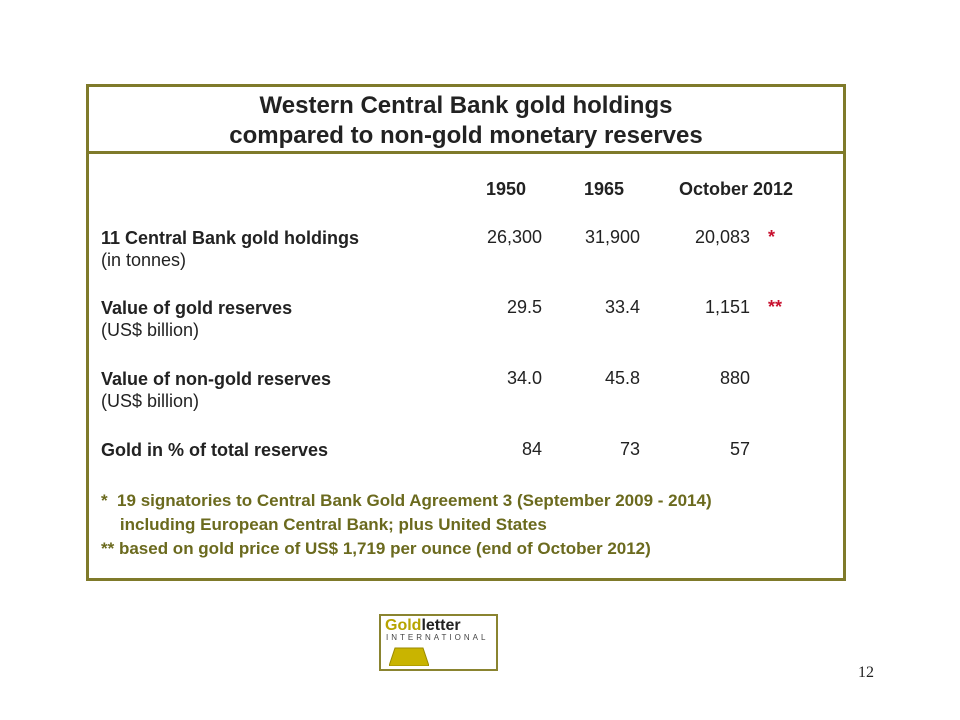 Image resolution: width=960 pixels, height=720 pixels. I want to click on column-header-1950: 1950, so click(506, 189).